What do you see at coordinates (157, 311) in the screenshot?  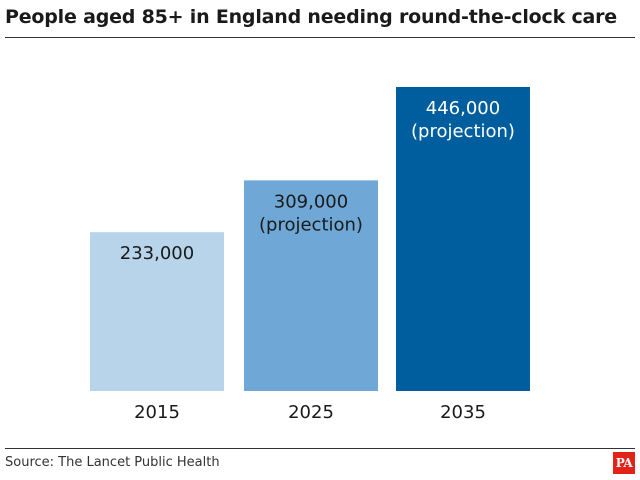 I see `bar-2015` at bounding box center [157, 311].